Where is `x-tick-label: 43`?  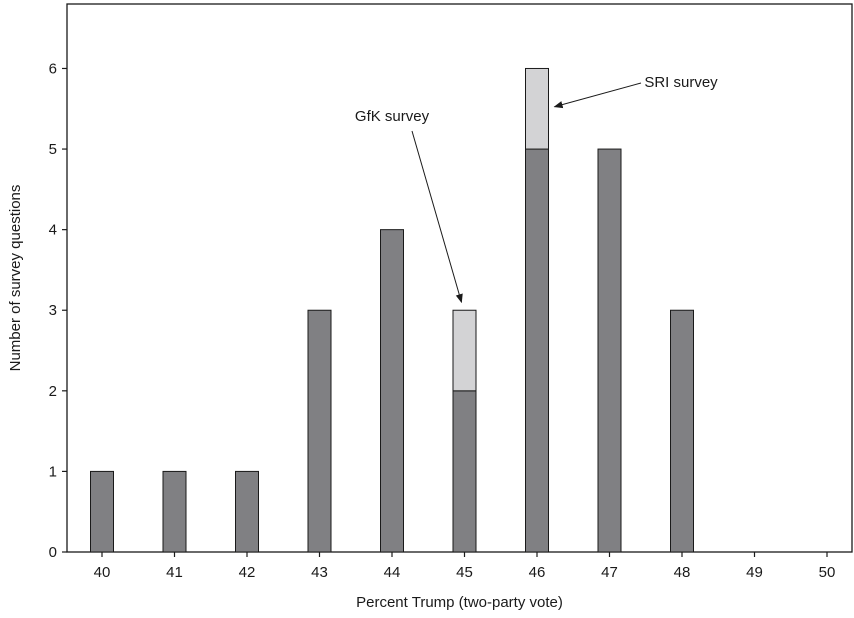
x-tick-label: 43 is located at coordinates (319, 572).